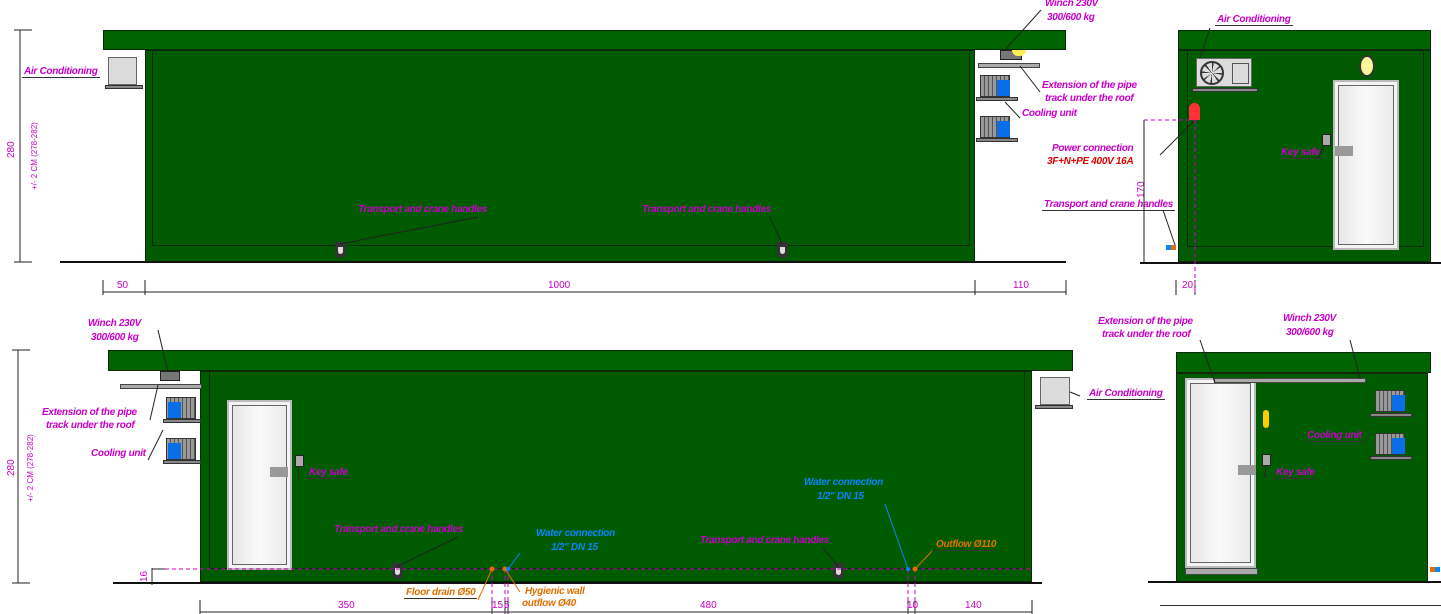  Describe the element at coordinates (966, 545) in the screenshot. I see `label-outflow: Outflow Ø110` at that location.